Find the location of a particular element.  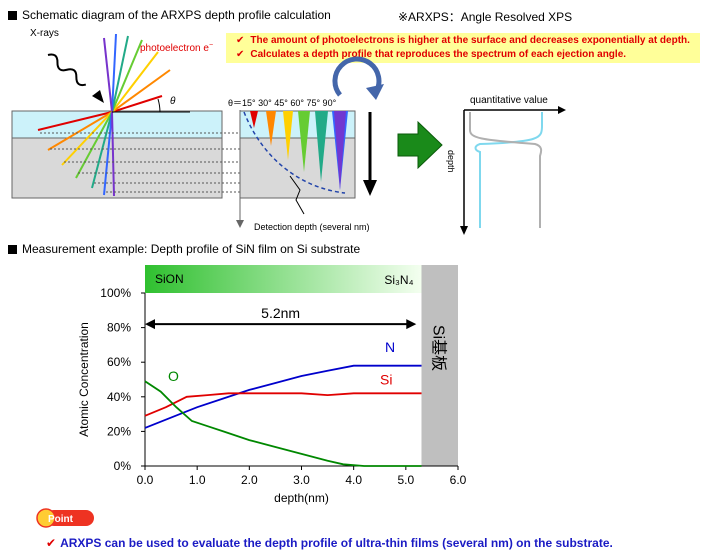

rotate-arrowhead-icon is located at coordinates (375, 92).